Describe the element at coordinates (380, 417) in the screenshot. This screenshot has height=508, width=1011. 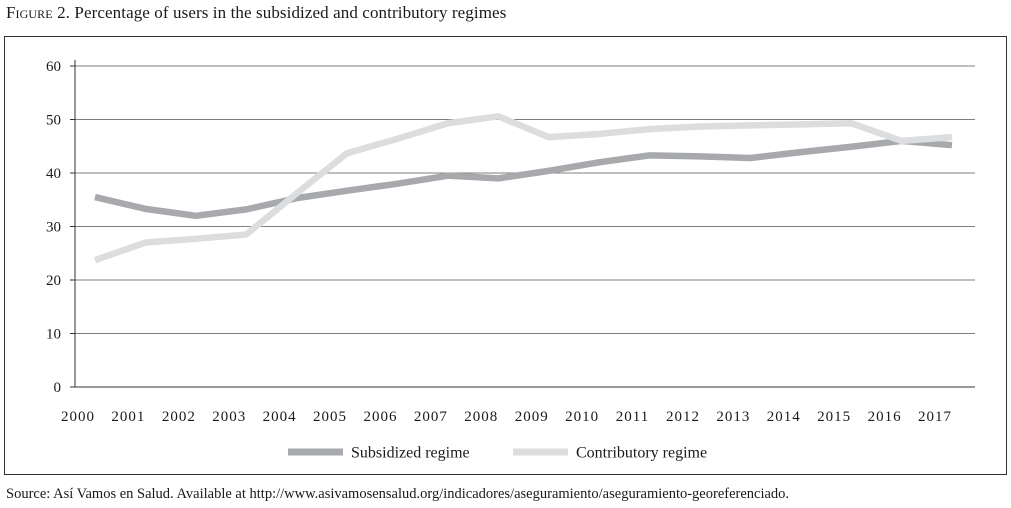
I see `x-tick-label: 2006` at that location.